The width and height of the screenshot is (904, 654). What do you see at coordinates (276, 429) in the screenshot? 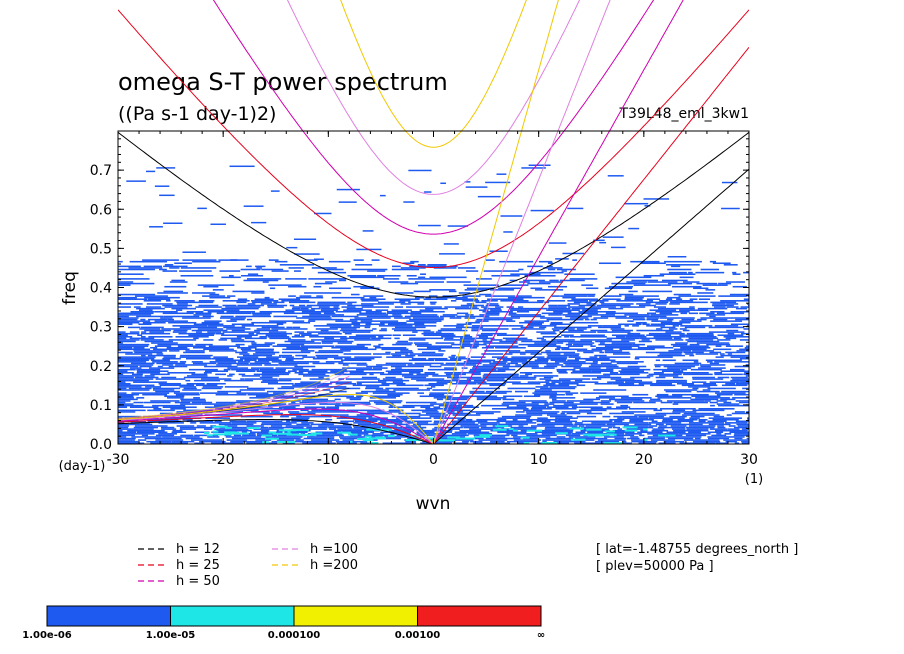
I see `rossby-curve` at bounding box center [276, 429].